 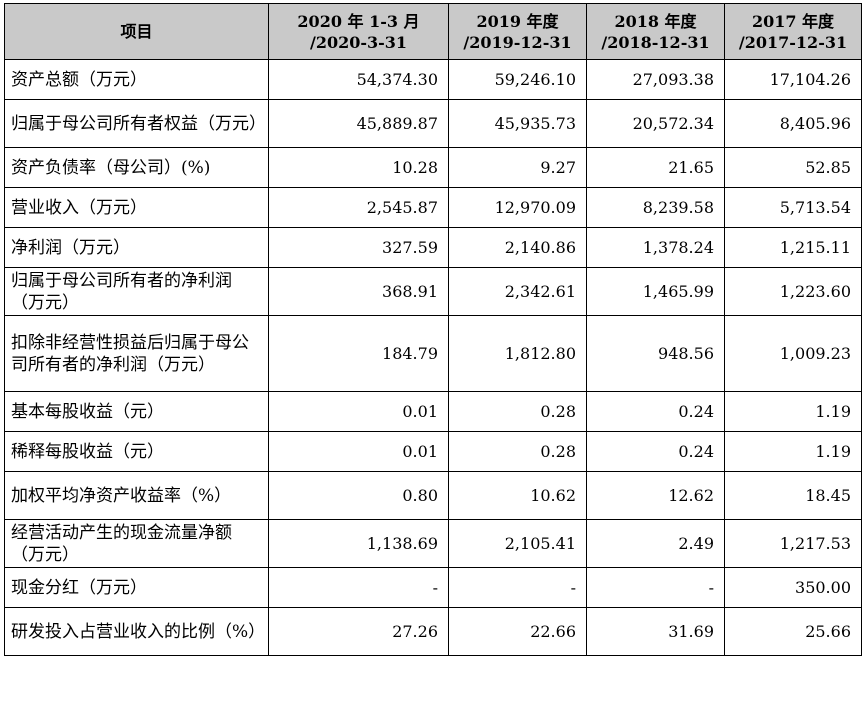 What do you see at coordinates (358, 42) in the screenshot?
I see `header-period-line2: /2020-3-31` at bounding box center [358, 42].